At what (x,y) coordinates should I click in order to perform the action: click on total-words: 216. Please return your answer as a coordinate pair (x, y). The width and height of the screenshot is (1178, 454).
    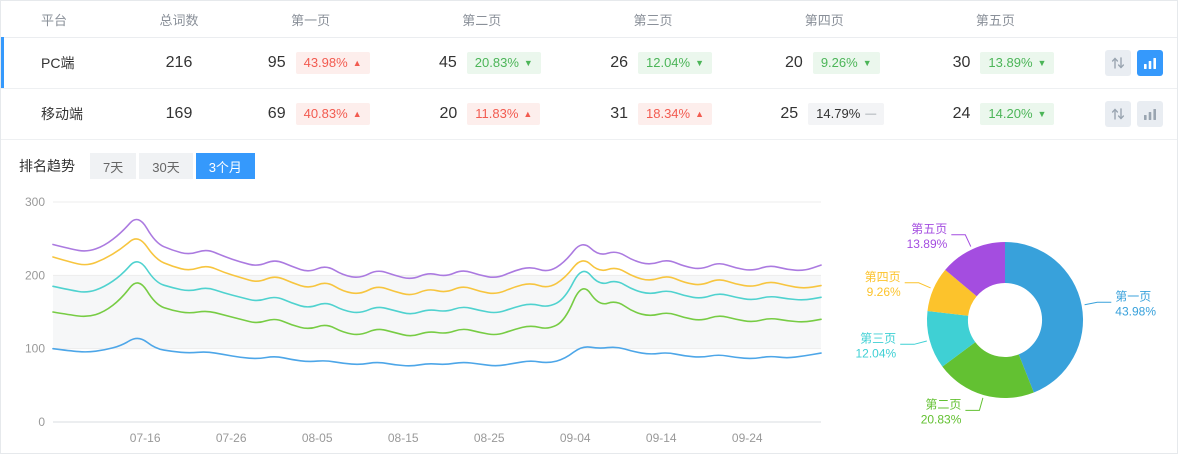
    Looking at the image, I should click on (179, 62).